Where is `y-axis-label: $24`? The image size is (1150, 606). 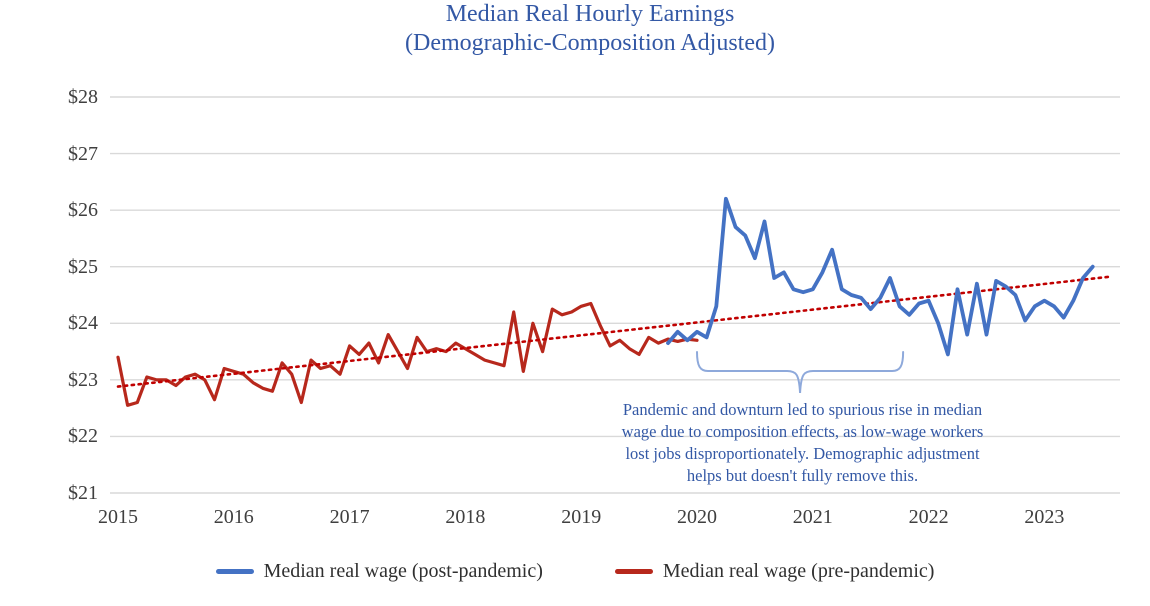 y-axis-label: $24 is located at coordinates (83, 323).